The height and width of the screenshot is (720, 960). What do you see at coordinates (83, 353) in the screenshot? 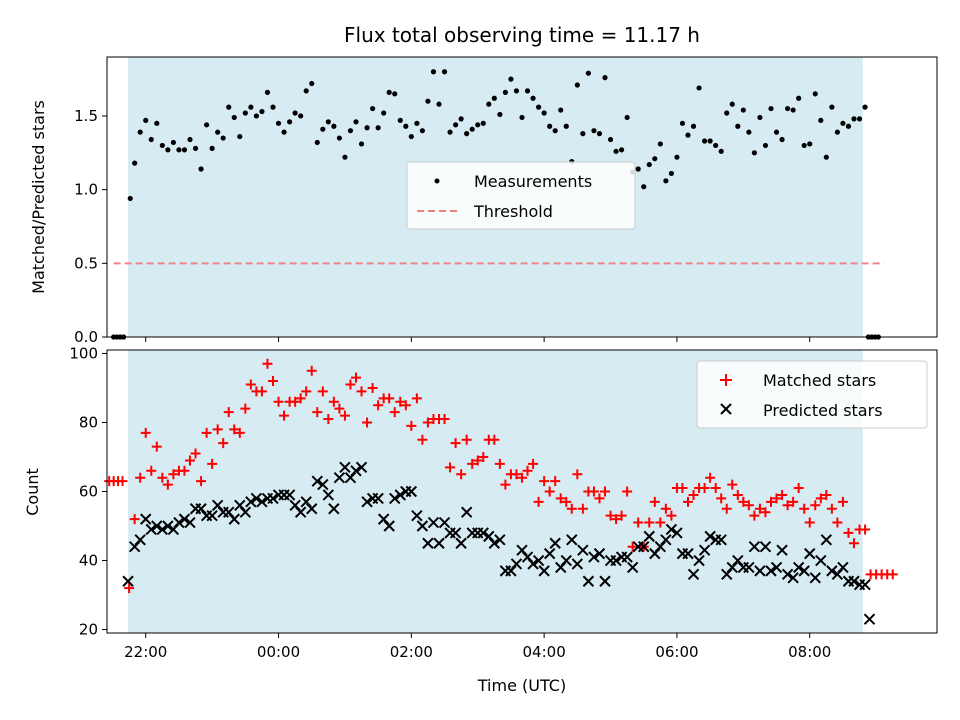
I see `y-tick-label: 100` at bounding box center [83, 353].